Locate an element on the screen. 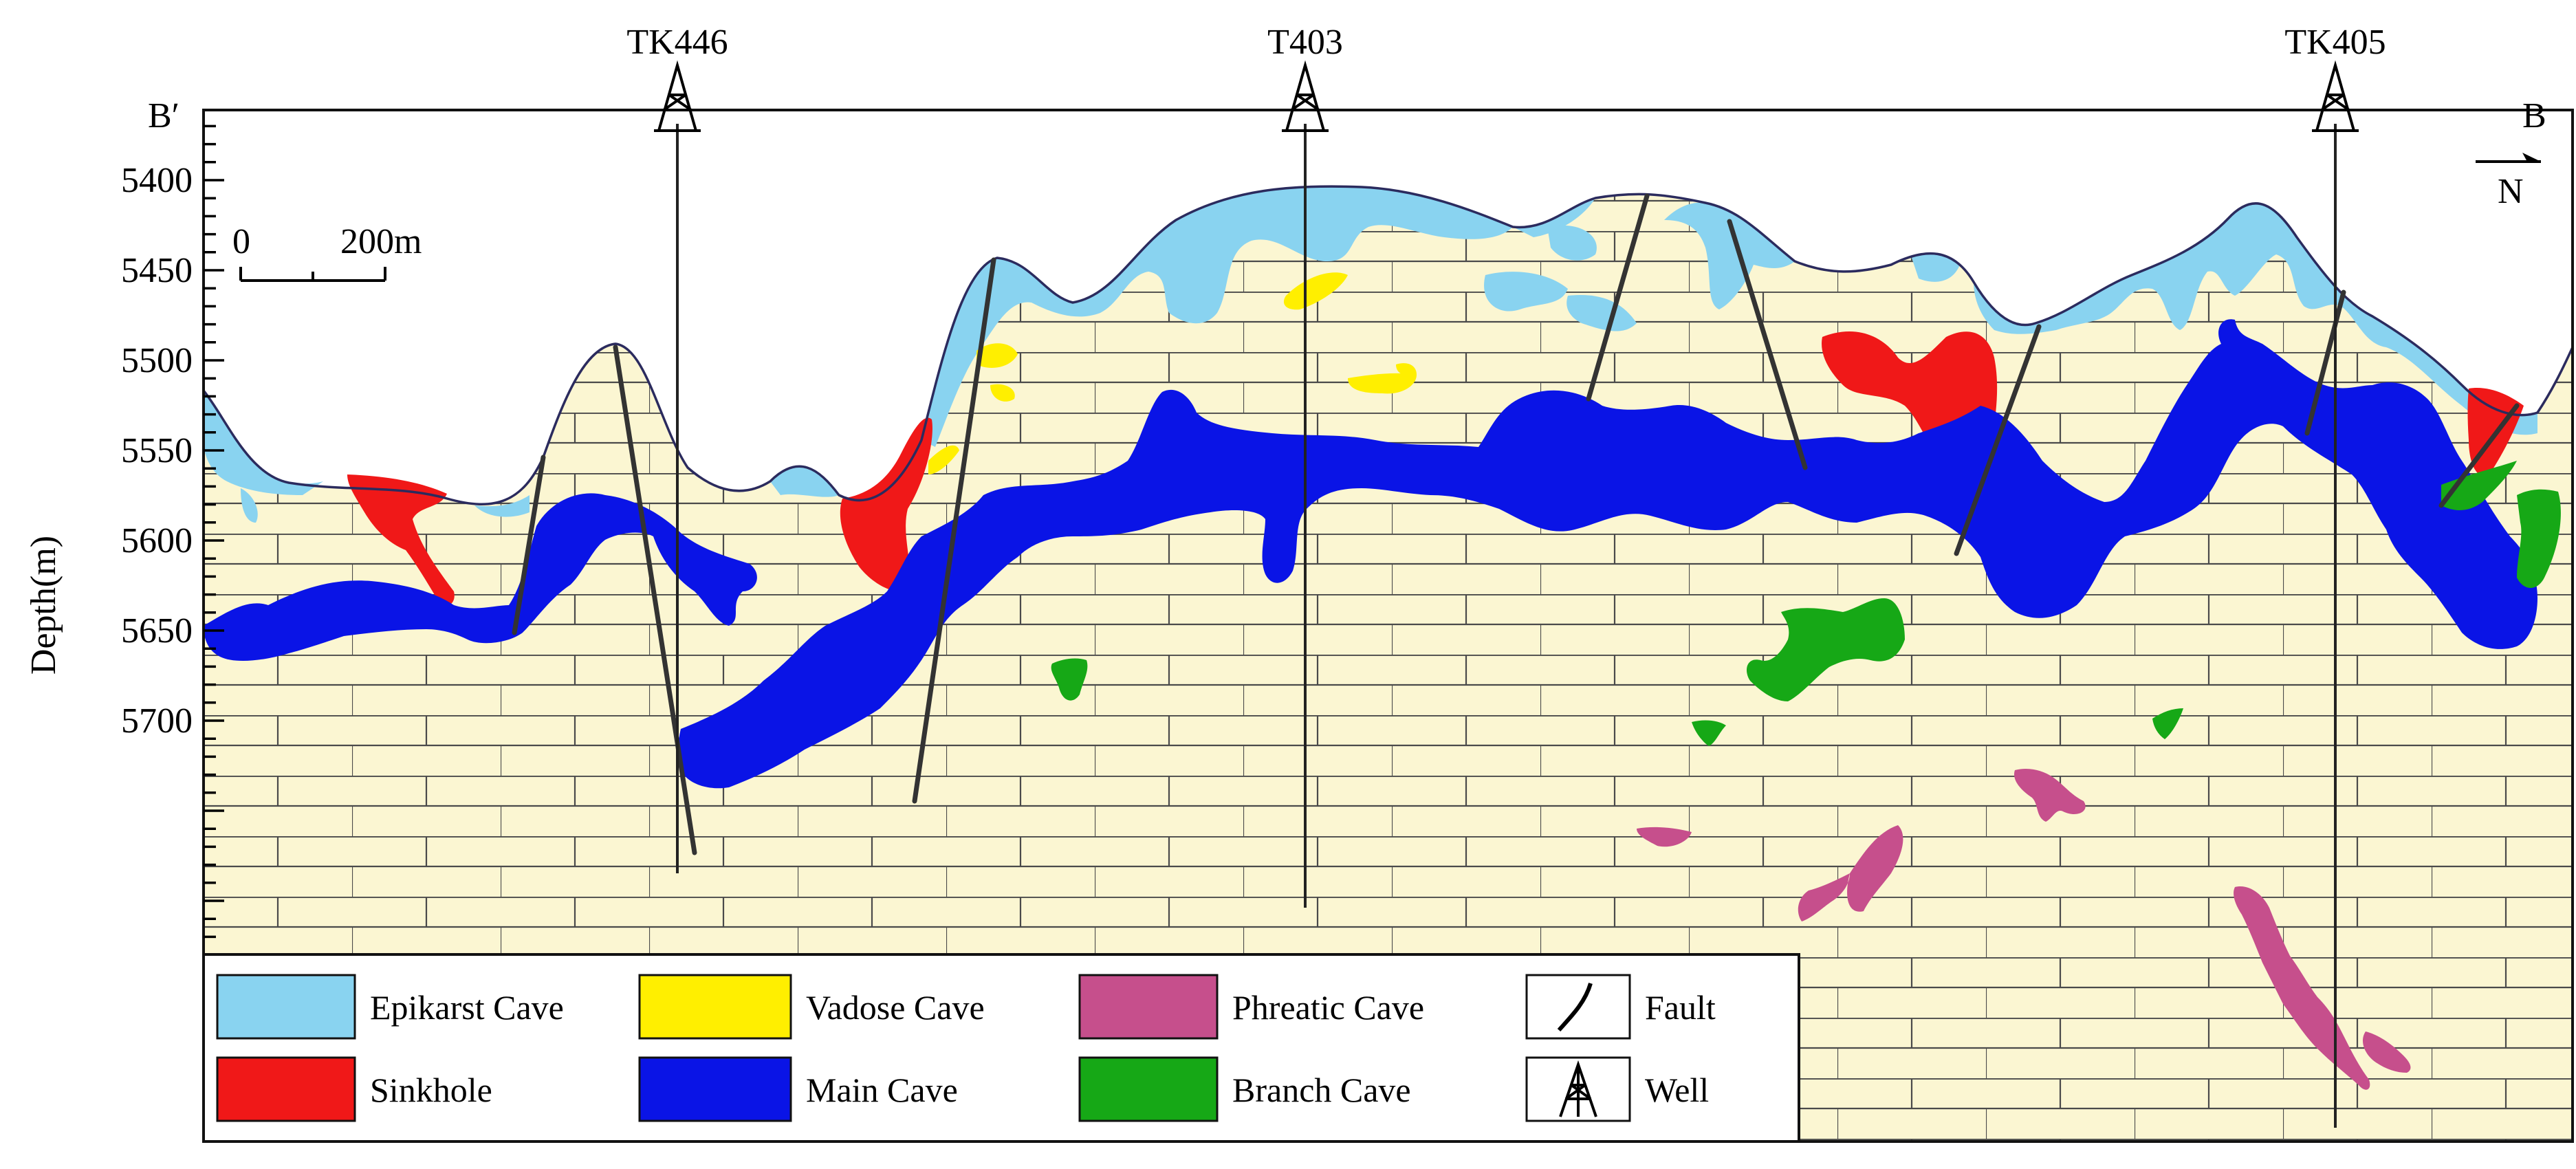  legend-item-branch: Branch Cave is located at coordinates (1244, 1089).